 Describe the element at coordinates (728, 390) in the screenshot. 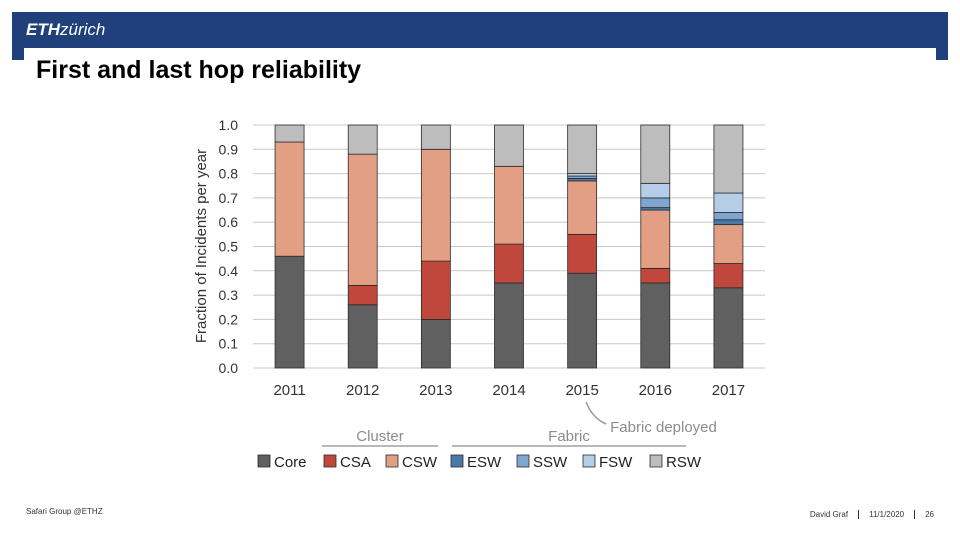

I see `x-tick-label: 2017` at that location.